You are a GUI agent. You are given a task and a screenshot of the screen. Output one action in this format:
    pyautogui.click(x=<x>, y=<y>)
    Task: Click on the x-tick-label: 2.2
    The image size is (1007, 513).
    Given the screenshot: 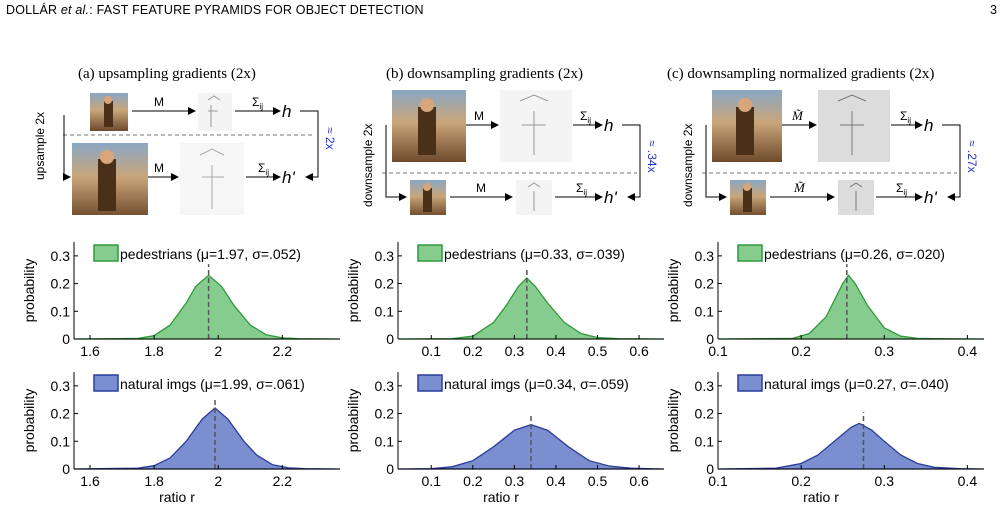 What is the action you would take?
    pyautogui.click(x=283, y=481)
    